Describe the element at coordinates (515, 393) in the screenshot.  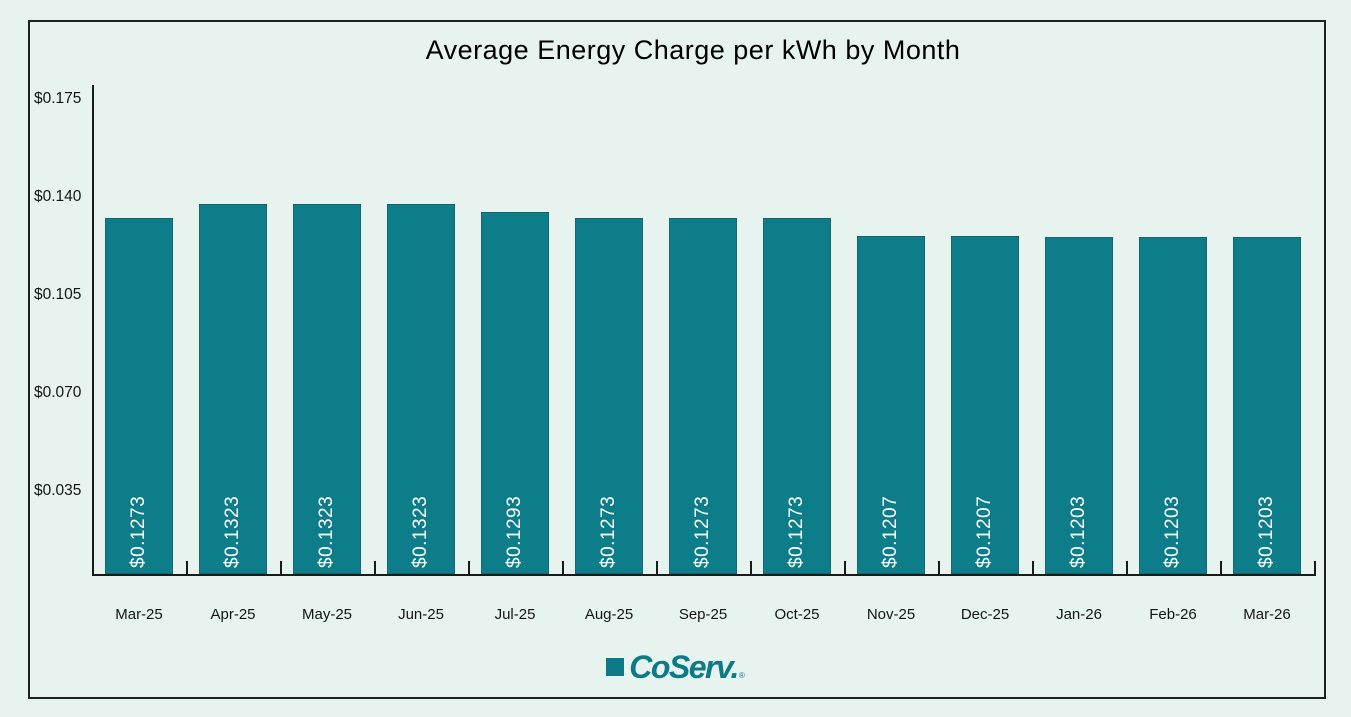
I see `bar: $0.1293` at that location.